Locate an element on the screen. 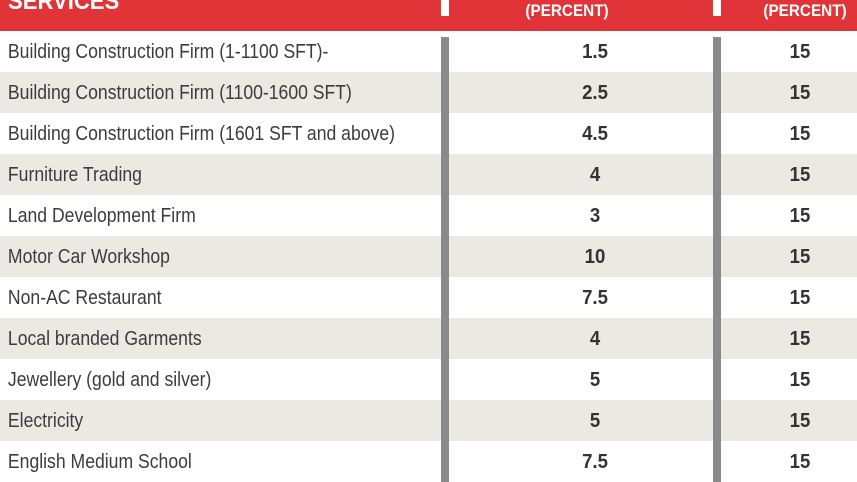 The width and height of the screenshot is (857, 482). service-name: Building Construction Firm (1-1100 SFT)- is located at coordinates (168, 51).